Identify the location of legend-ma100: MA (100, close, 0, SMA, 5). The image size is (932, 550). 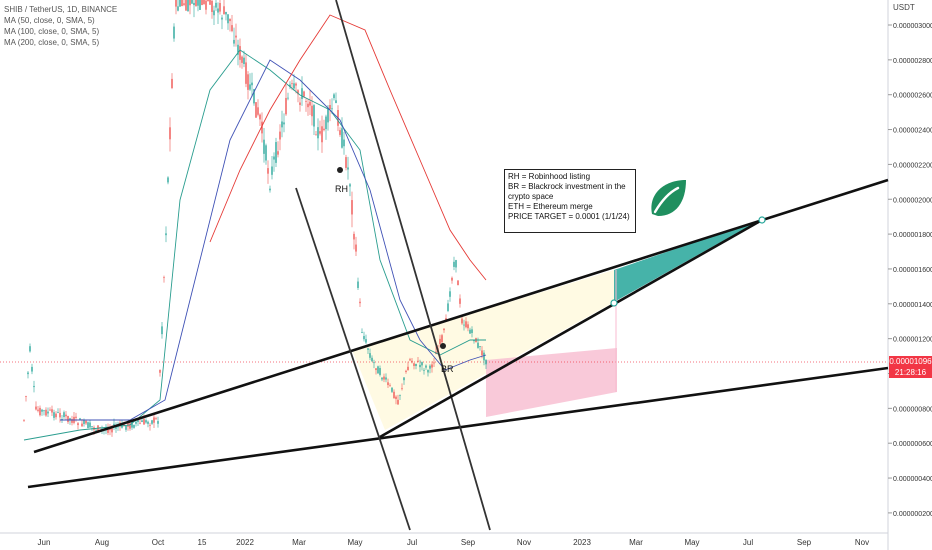
(52, 31).